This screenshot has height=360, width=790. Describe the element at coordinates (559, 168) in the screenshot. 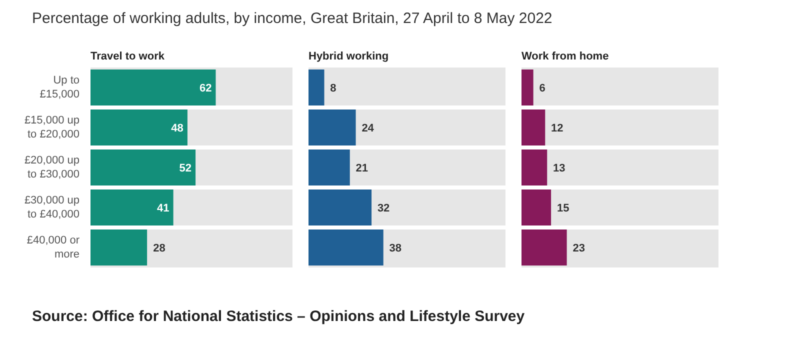

I see `data-label: 13` at that location.